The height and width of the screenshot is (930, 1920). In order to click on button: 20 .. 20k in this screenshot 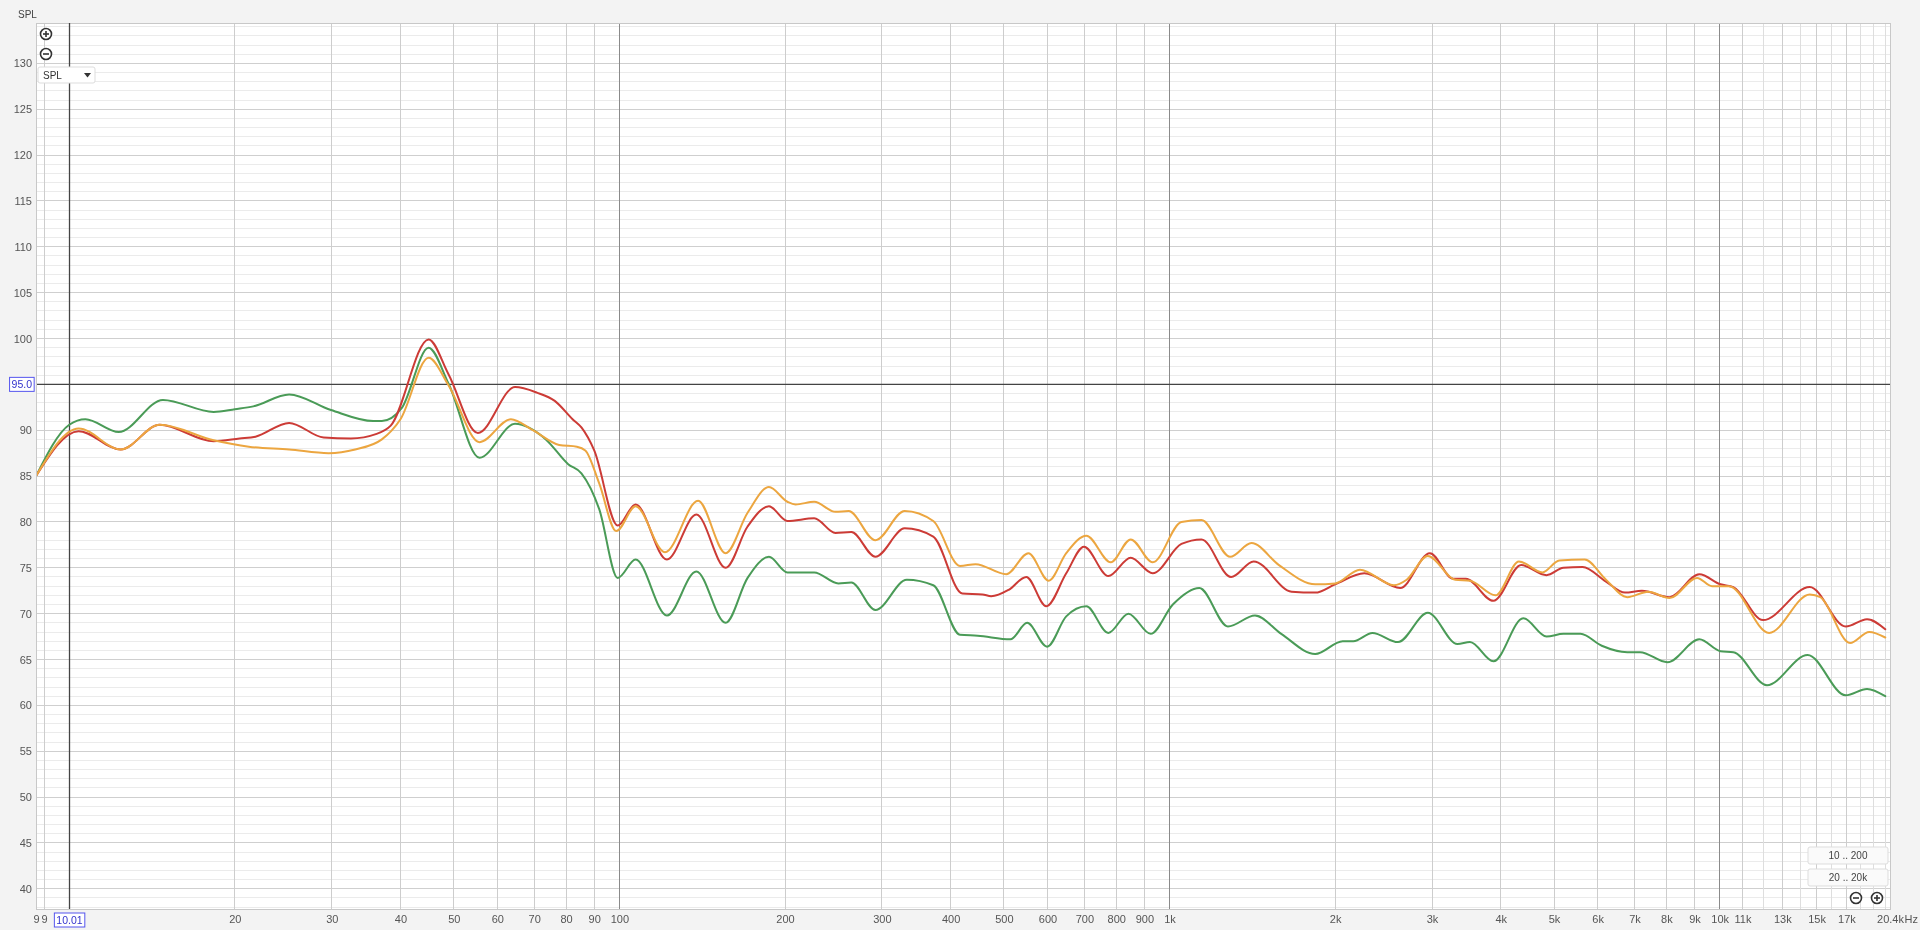, I will do `click(1848, 877)`.